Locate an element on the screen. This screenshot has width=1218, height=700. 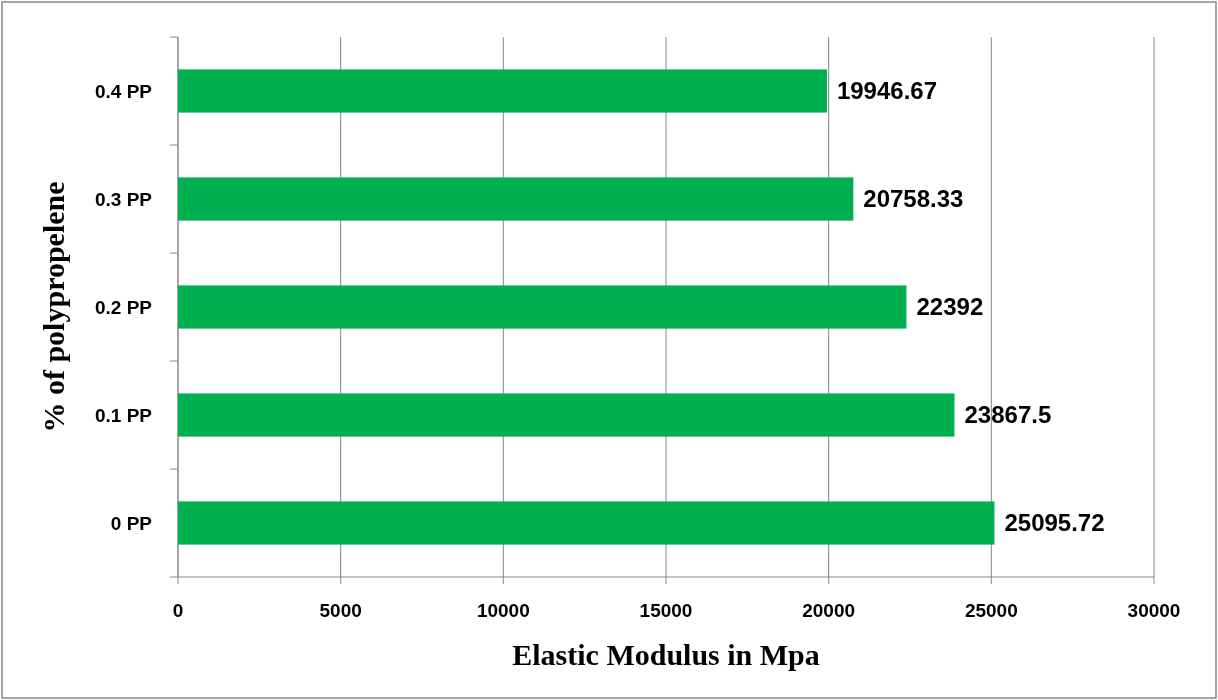
data-label: 22392 is located at coordinates (950, 307).